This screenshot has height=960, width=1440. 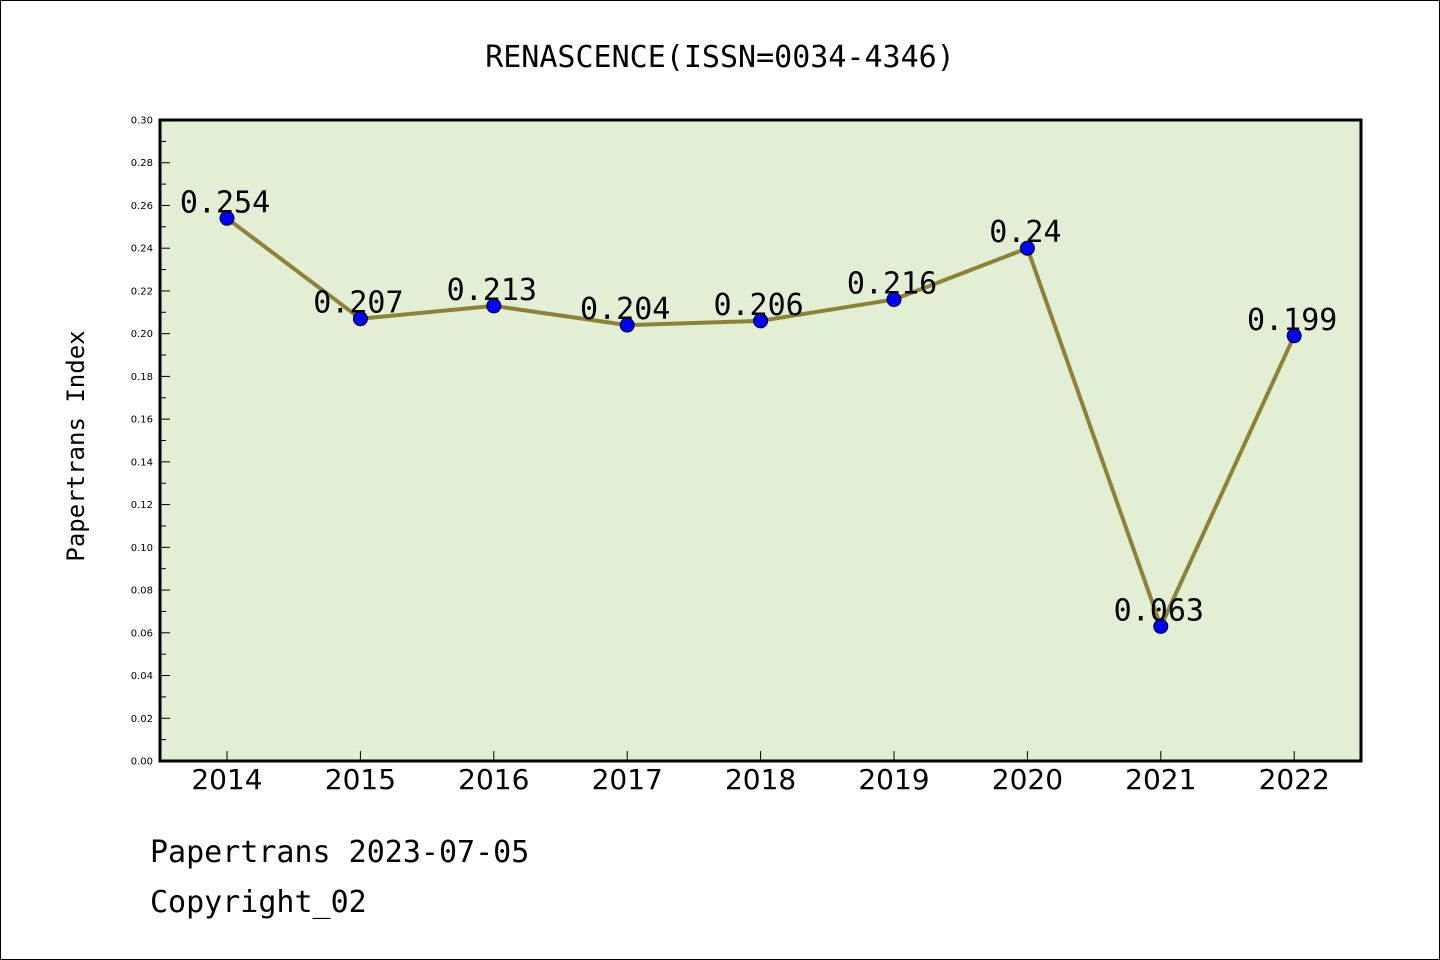 I want to click on x-axis-ticks: 2014 2015 2016 2017 2018 2019 2020 2021 2022, so click(x=760, y=773).